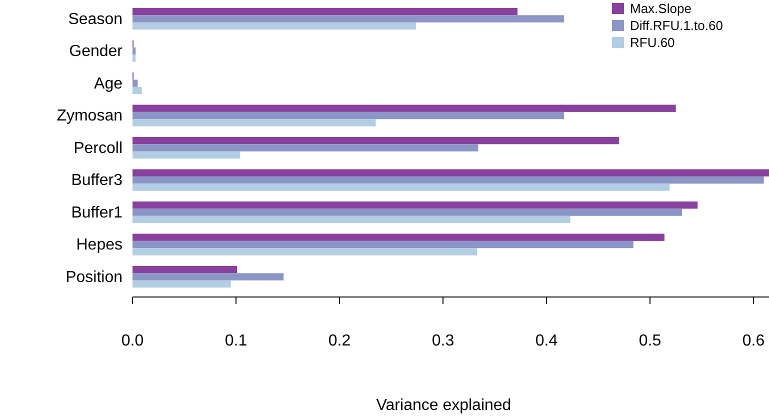 Image resolution: width=769 pixels, height=416 pixels. What do you see at coordinates (99, 245) in the screenshot?
I see `y-tick-label: Hepes` at bounding box center [99, 245].